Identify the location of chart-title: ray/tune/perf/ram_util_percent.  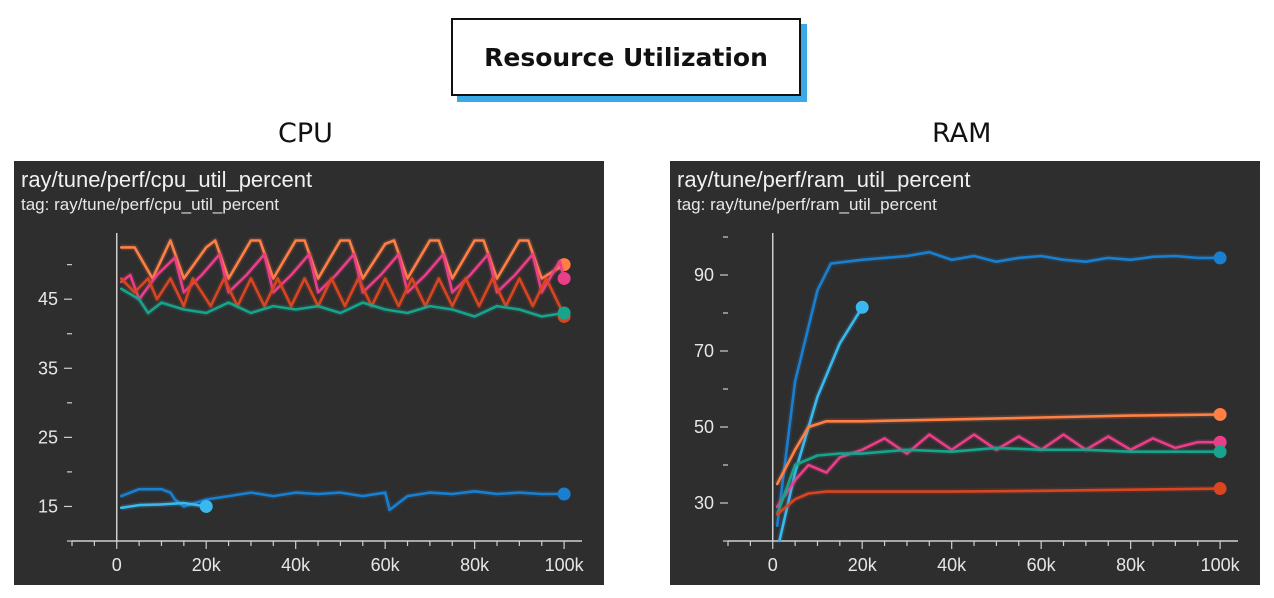
(824, 179).